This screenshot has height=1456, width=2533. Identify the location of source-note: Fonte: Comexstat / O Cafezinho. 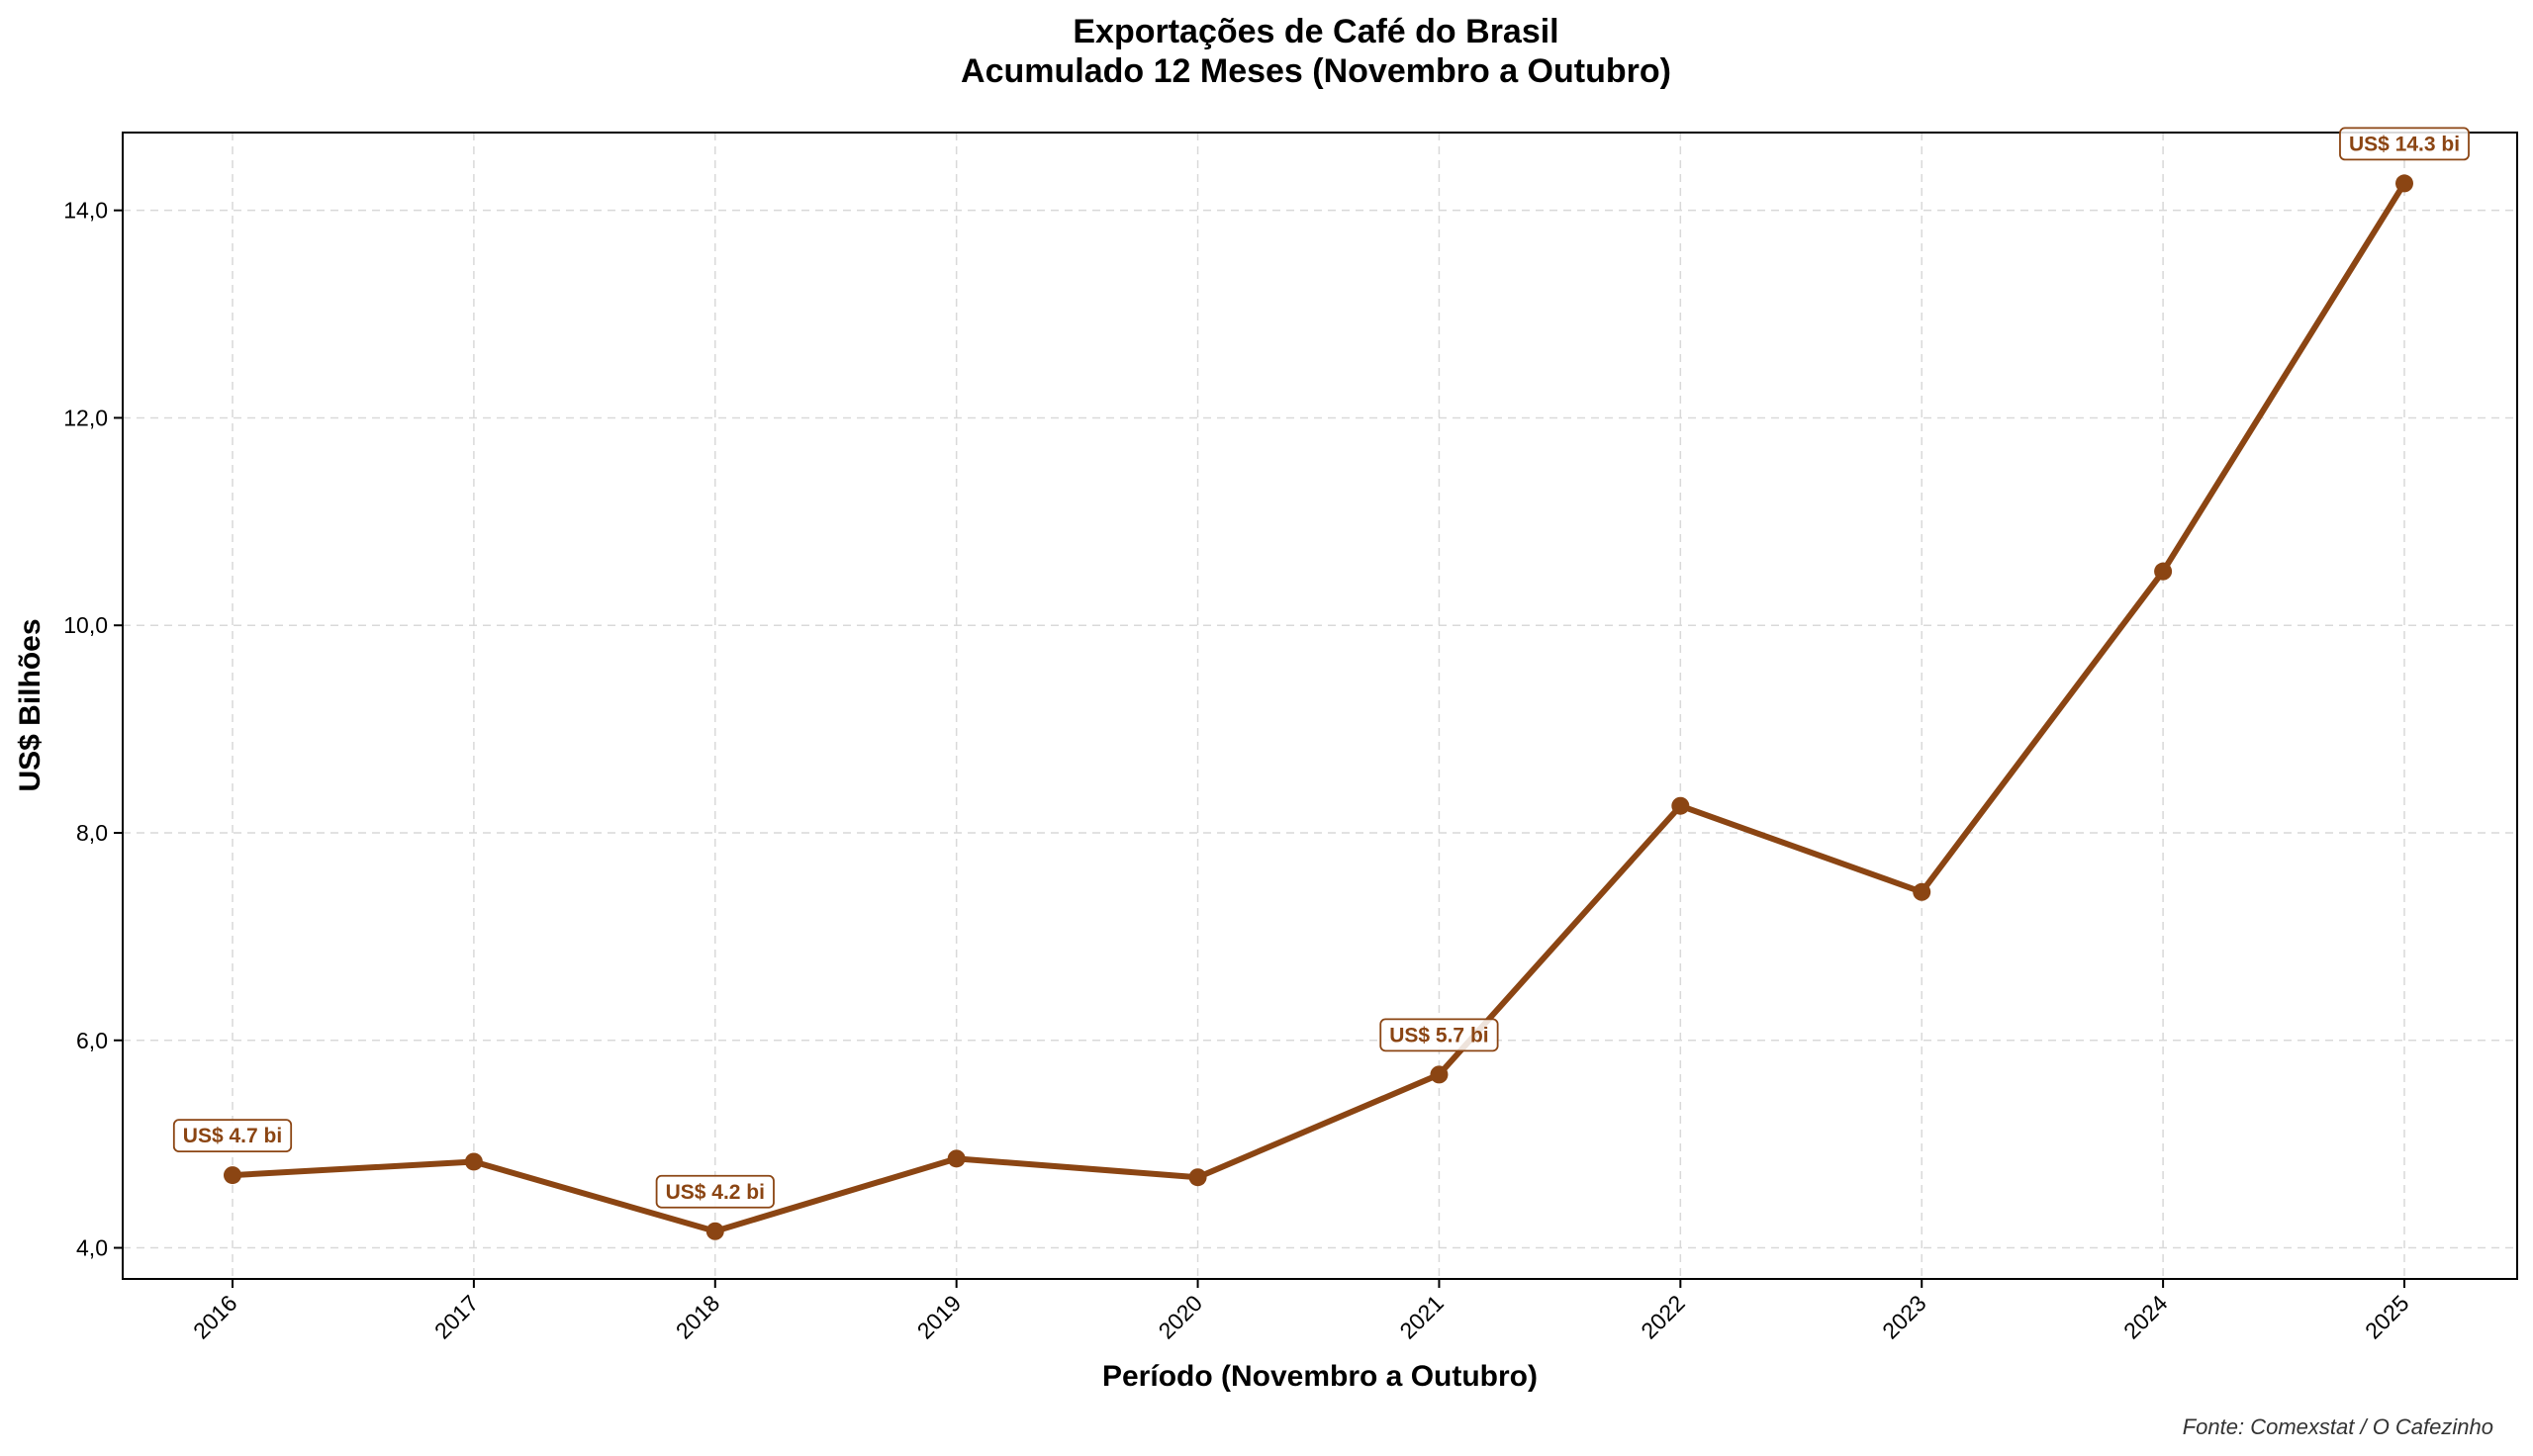
(2338, 1426).